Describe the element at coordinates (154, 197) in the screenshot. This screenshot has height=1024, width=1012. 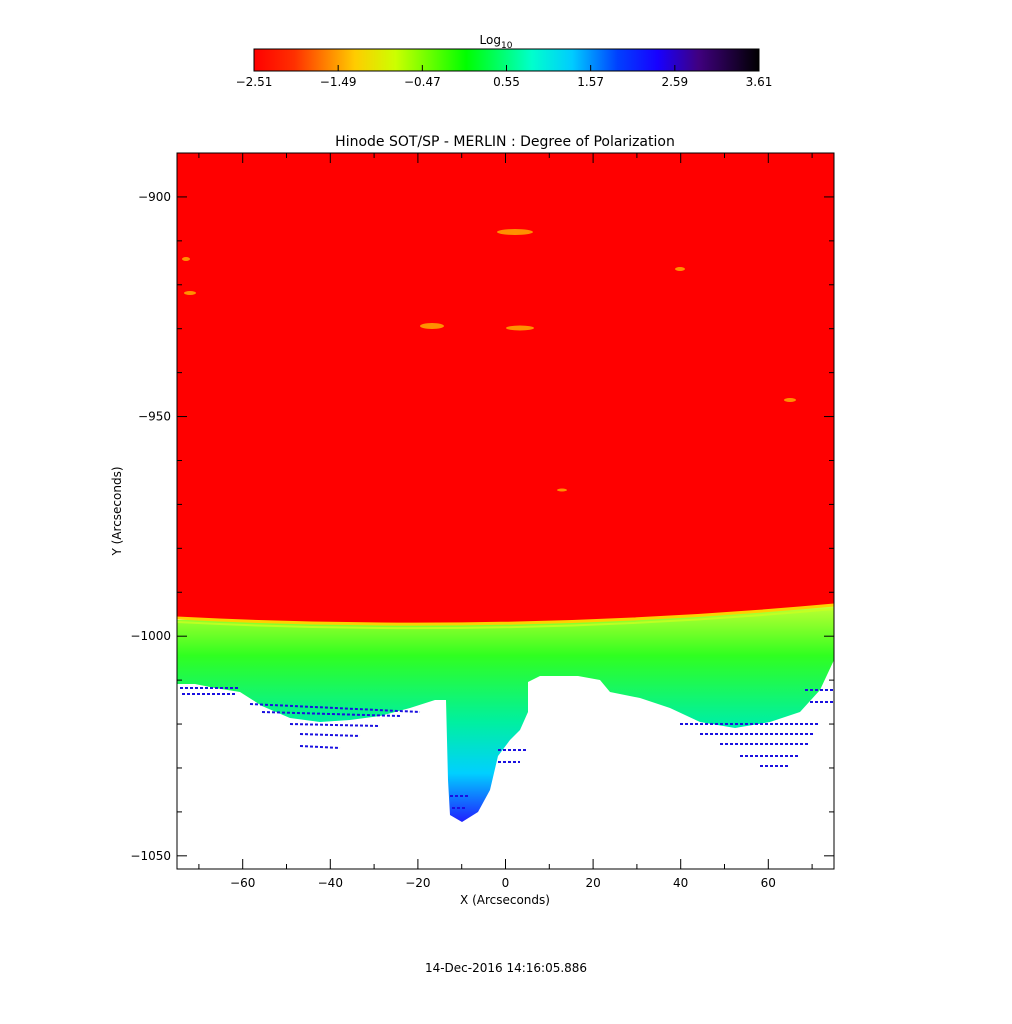
I see `y-tick-label: −900` at that location.